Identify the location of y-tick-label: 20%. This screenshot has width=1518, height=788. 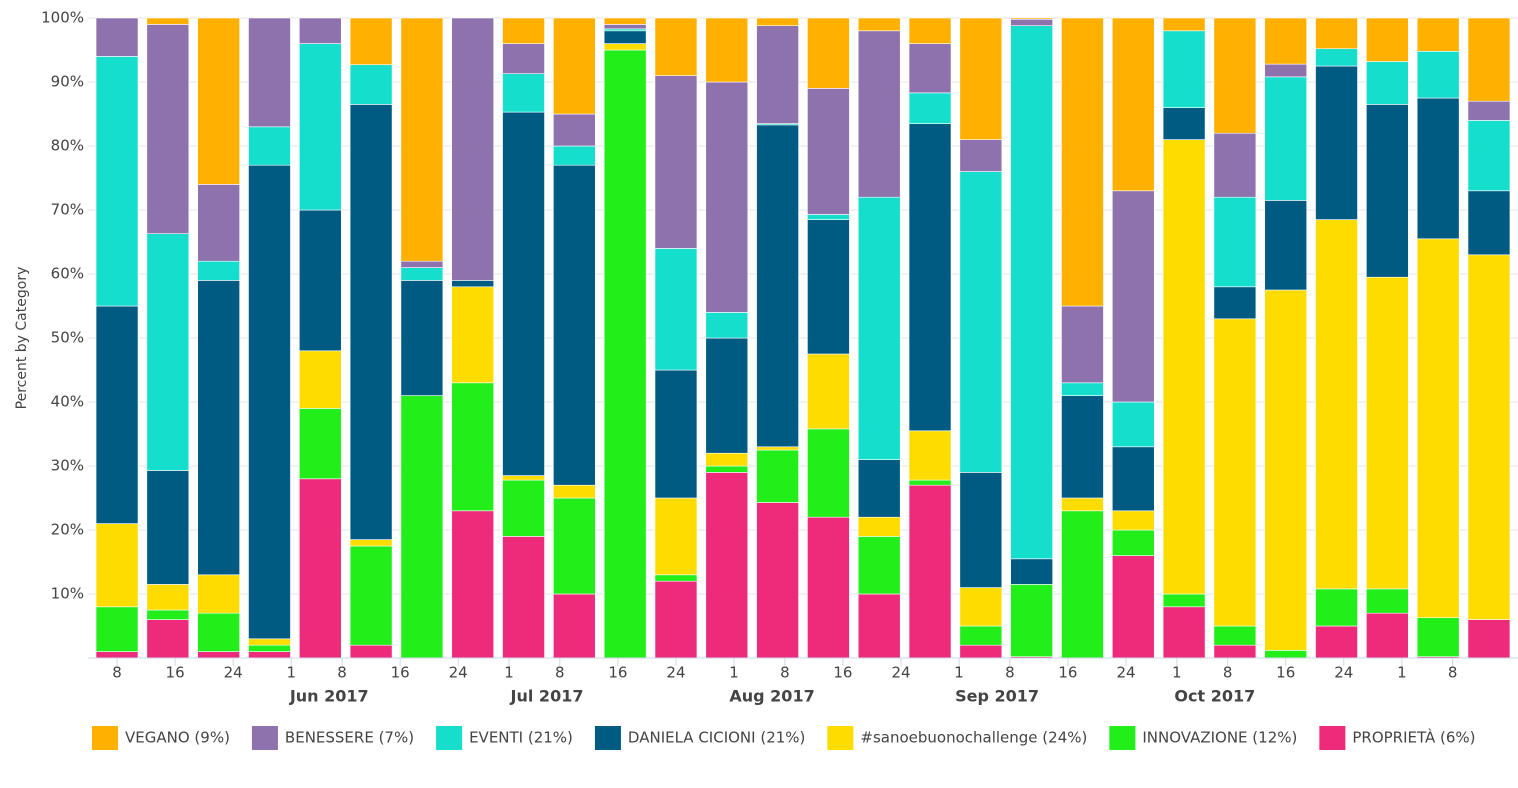
(67, 530).